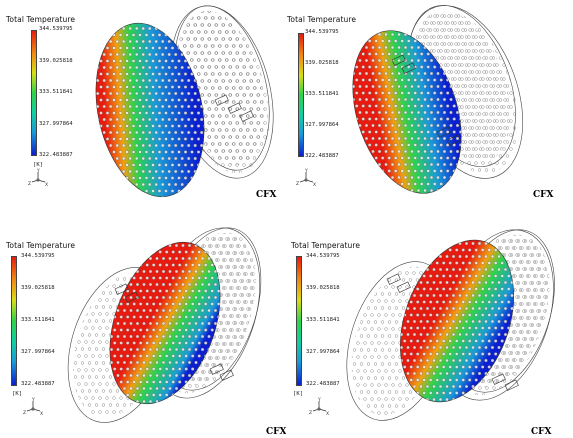 The height and width of the screenshot is (438, 573). What do you see at coordinates (319, 407) in the screenshot?
I see `axis-triad-icon: YZ X` at bounding box center [319, 407].